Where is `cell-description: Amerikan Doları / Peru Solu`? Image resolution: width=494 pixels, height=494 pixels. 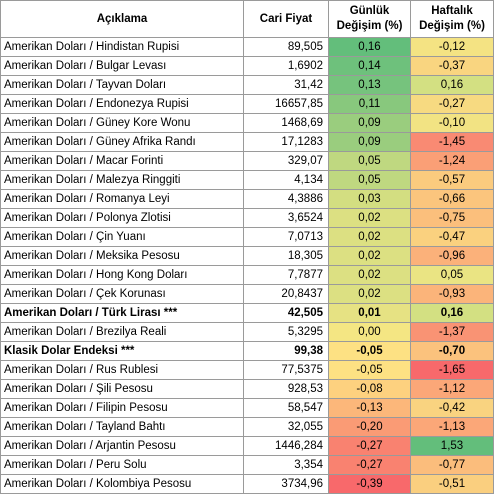
cell-description: Amerikan Doları / Peru Solu is located at coordinates (122, 465).